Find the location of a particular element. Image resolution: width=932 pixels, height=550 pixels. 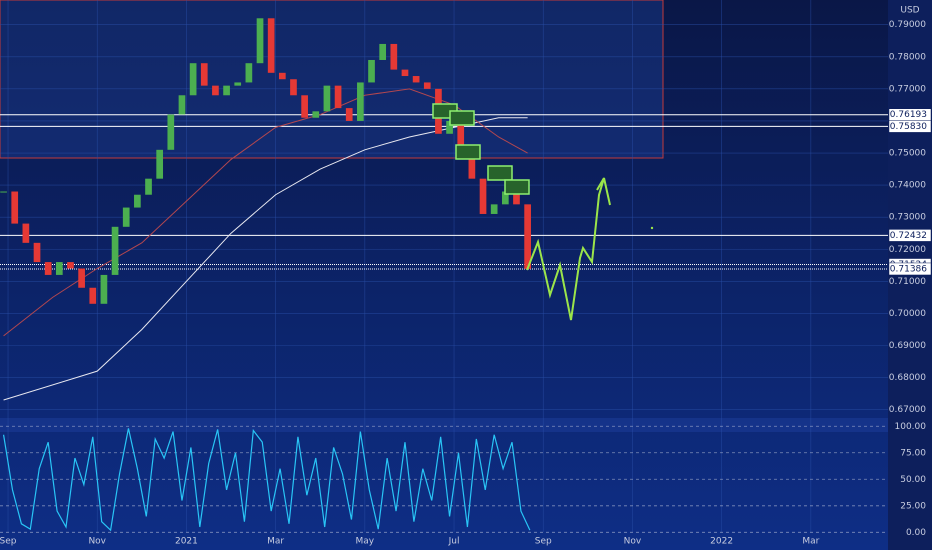

y-tick-label: 0.74000 is located at coordinates (907, 186).